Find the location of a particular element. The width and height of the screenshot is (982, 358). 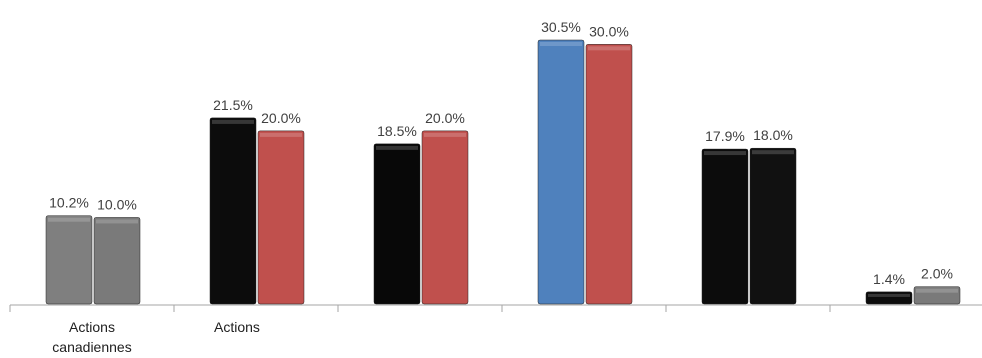

data-label: 18.5% is located at coordinates (397, 131).